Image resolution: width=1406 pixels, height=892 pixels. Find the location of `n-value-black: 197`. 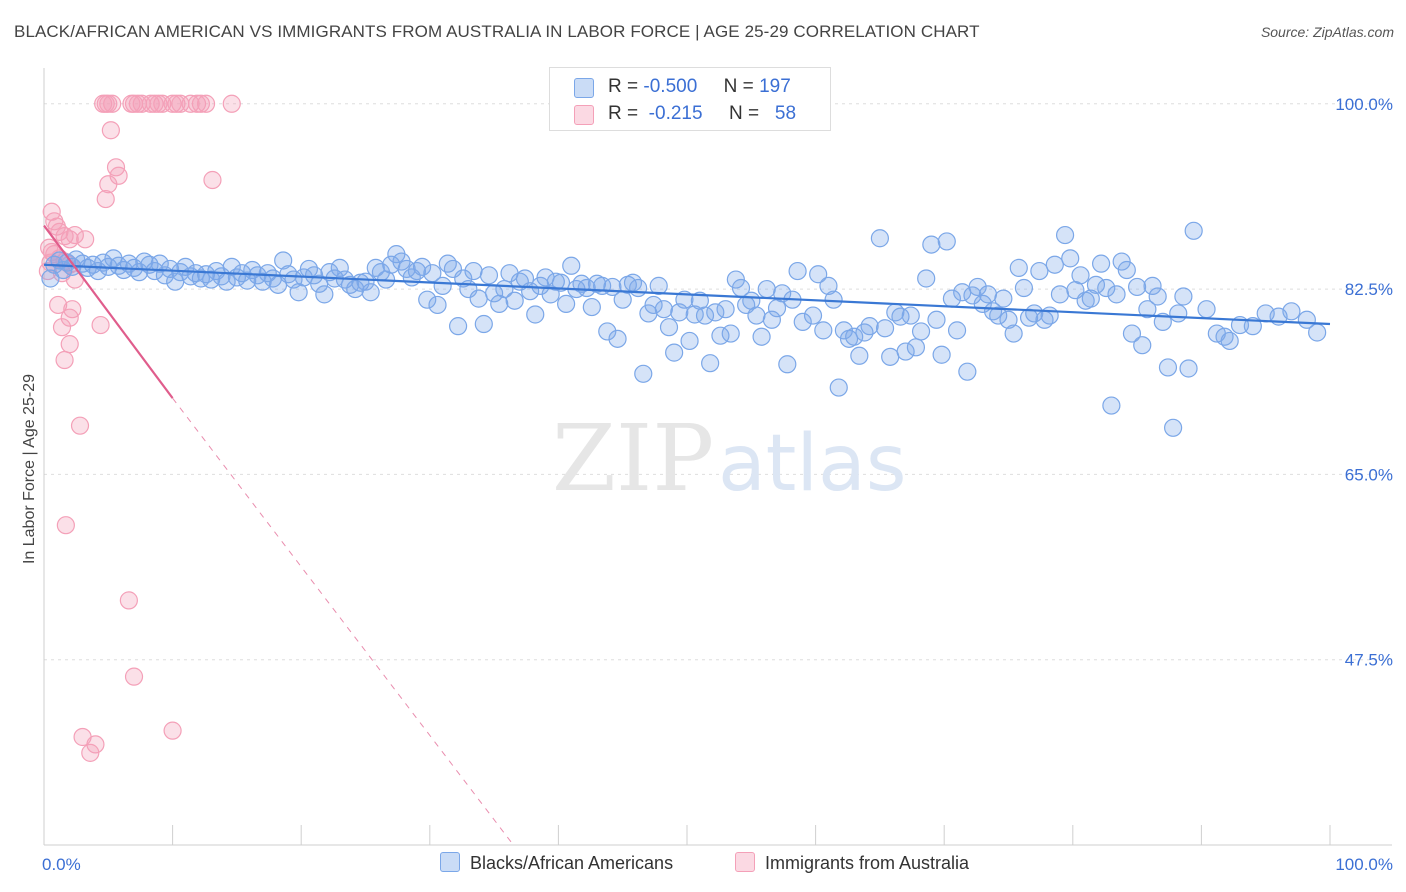

n-value-black: 197 is located at coordinates (775, 86).